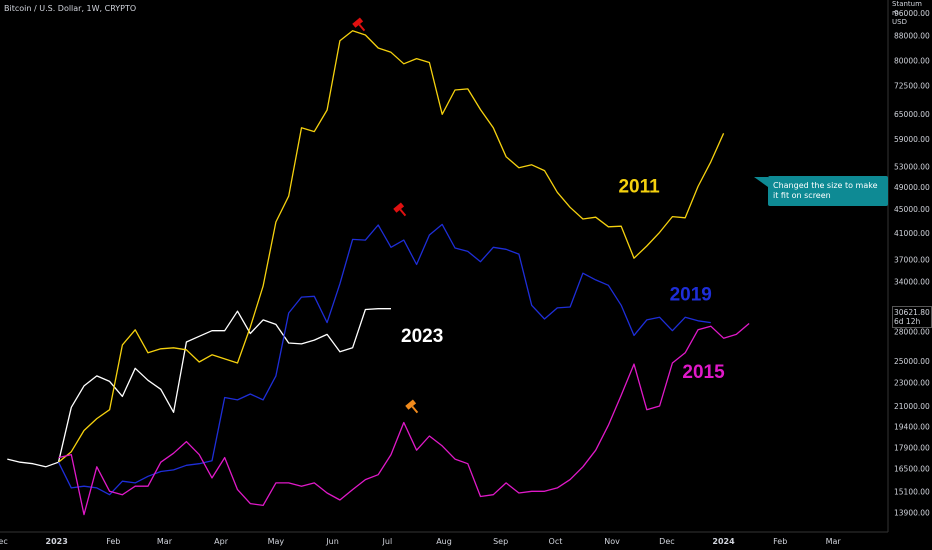 Image resolution: width=932 pixels, height=550 pixels. Describe the element at coordinates (563, 279) in the screenshot. I see `series-labels-layer: 2011 2019 2015 2023` at that location.